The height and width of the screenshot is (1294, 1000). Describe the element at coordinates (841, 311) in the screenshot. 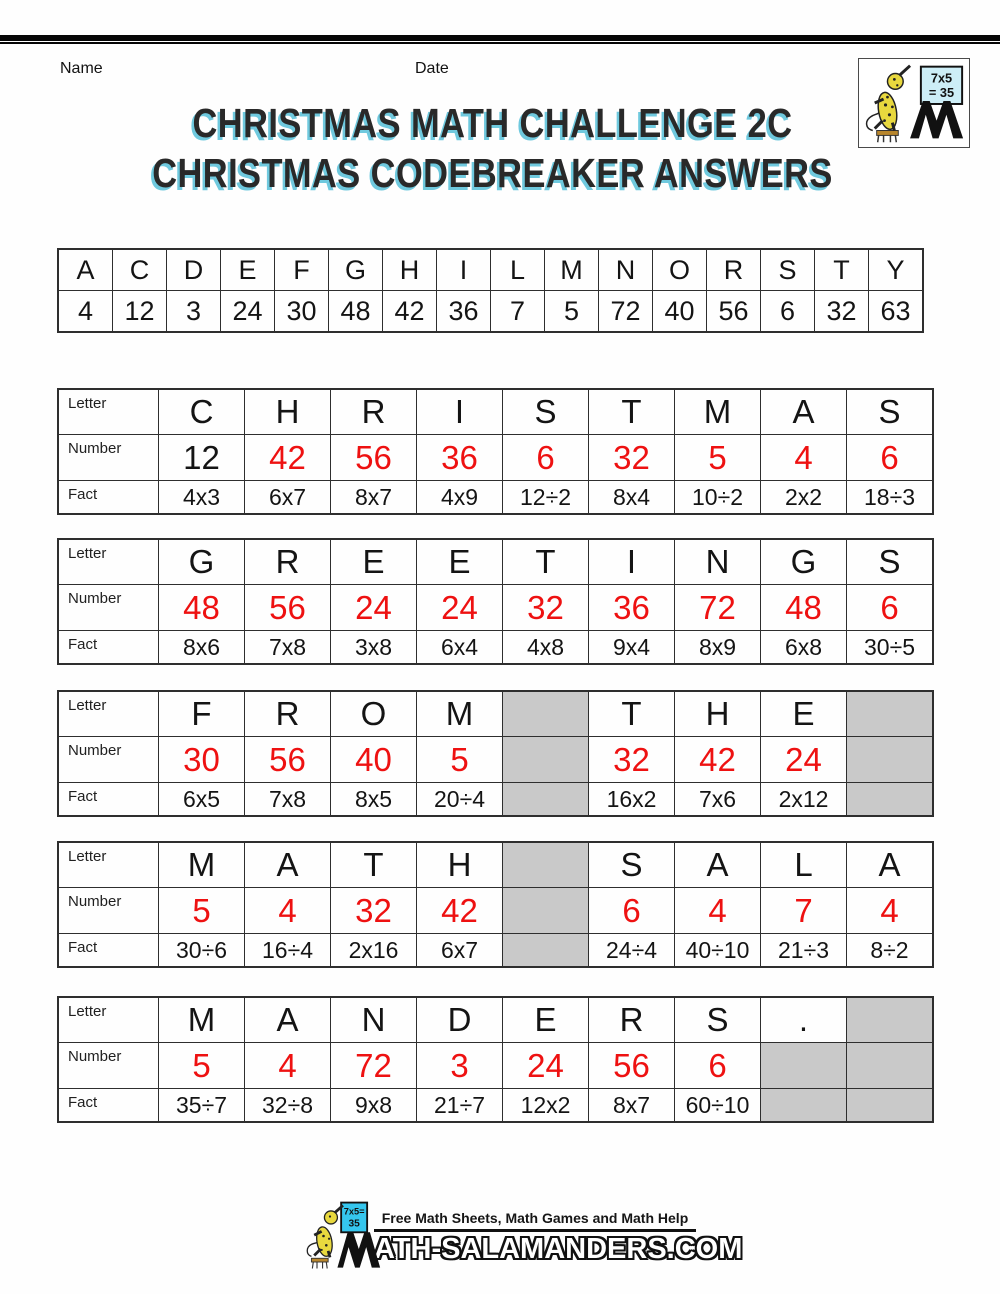

I see `key-number-cell: 32` at that location.